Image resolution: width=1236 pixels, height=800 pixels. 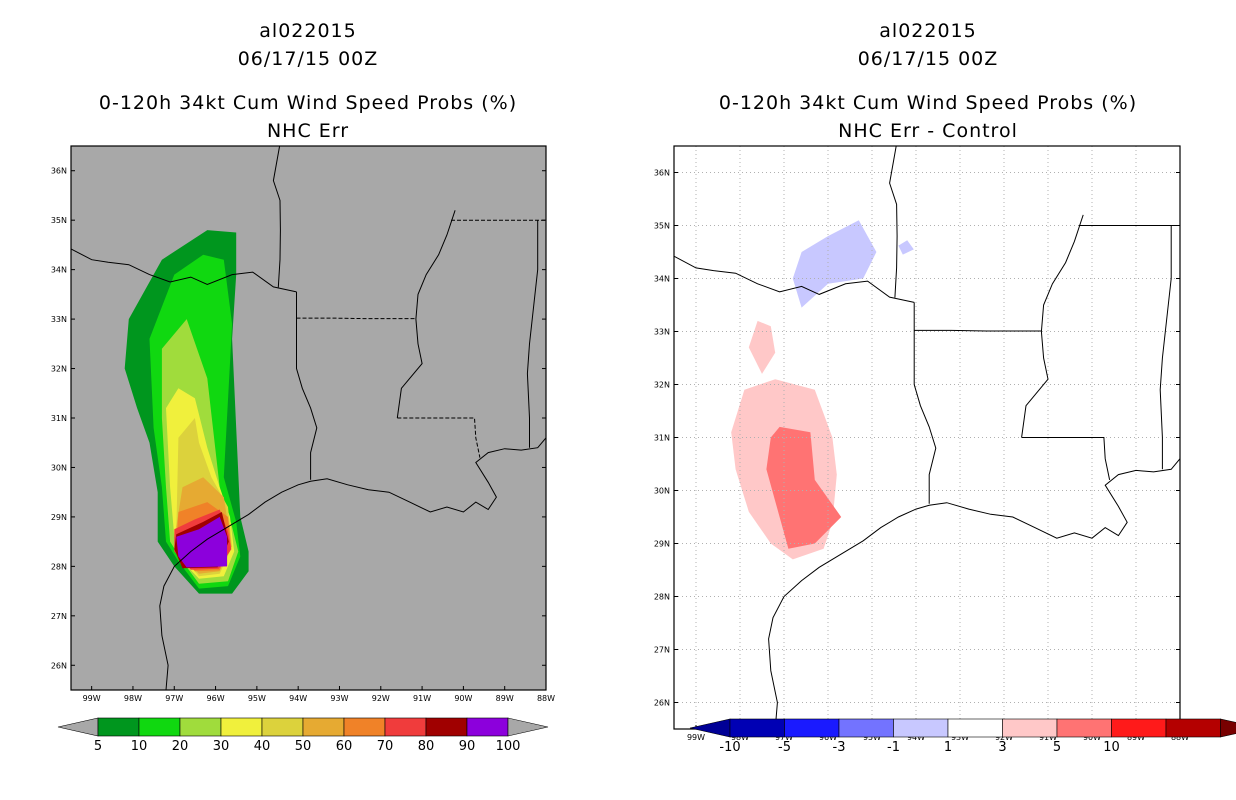 What do you see at coordinates (1165, 347) in the screenshot?
I see `border-ms-al` at bounding box center [1165, 347].